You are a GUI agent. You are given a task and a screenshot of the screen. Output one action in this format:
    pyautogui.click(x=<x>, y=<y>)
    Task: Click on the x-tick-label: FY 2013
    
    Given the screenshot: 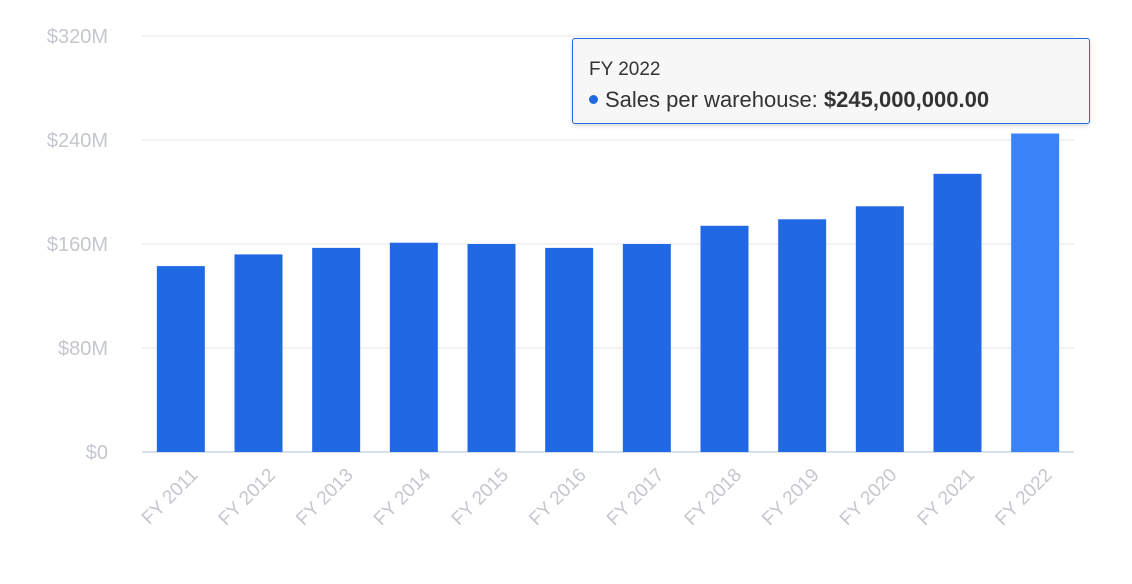 What is the action you would take?
    pyautogui.click(x=324, y=497)
    